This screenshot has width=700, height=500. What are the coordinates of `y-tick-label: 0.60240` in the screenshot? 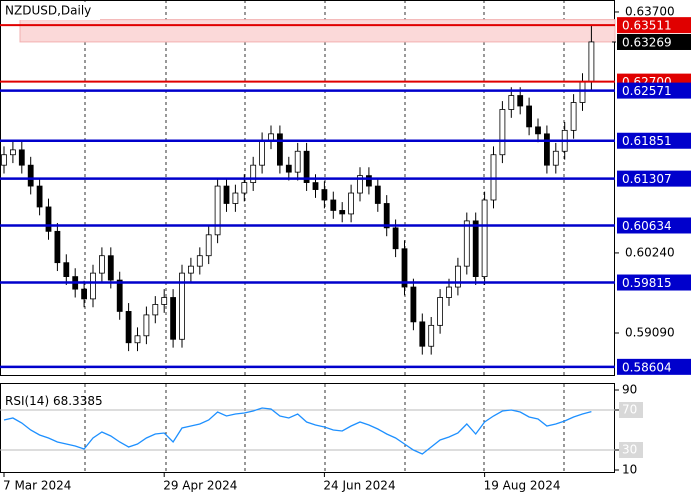 It's located at (650, 252).